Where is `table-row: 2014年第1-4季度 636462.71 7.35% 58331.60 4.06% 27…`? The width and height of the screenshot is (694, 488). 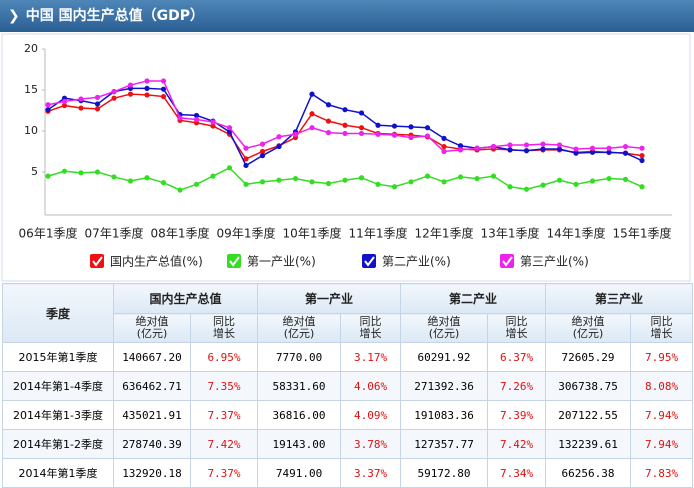
table-row: 2014年第1-4季度 636462.71 7.35% 58331.60 4.06% 27… is located at coordinates (348, 386).